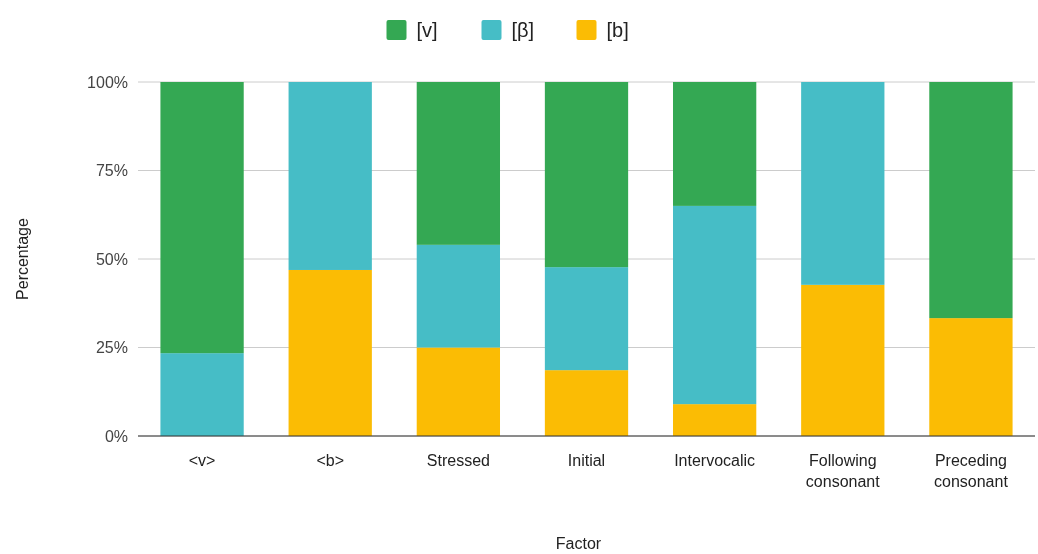  I want to click on x-tick-label: Preceding consonant, so click(971, 471).